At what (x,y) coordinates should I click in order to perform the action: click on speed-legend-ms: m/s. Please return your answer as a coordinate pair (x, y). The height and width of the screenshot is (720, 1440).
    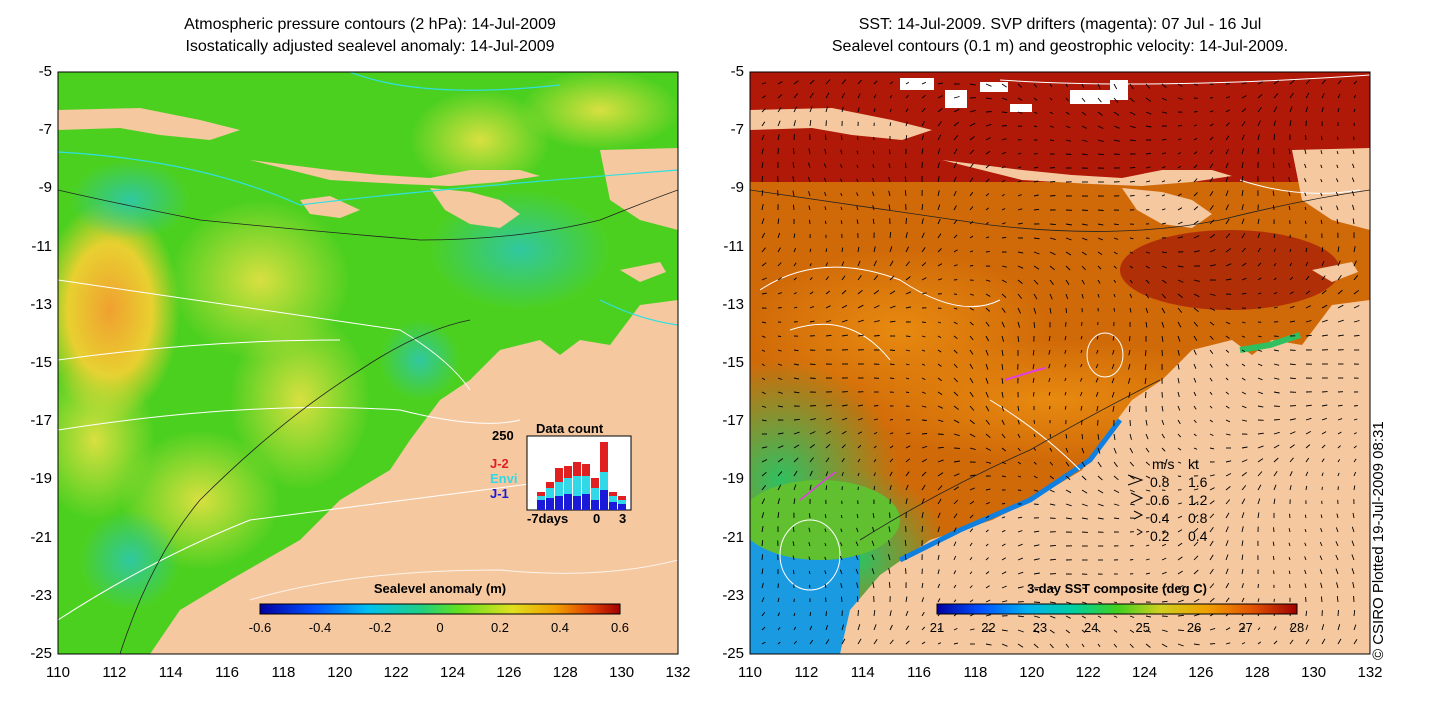
    Looking at the image, I should click on (1163, 464).